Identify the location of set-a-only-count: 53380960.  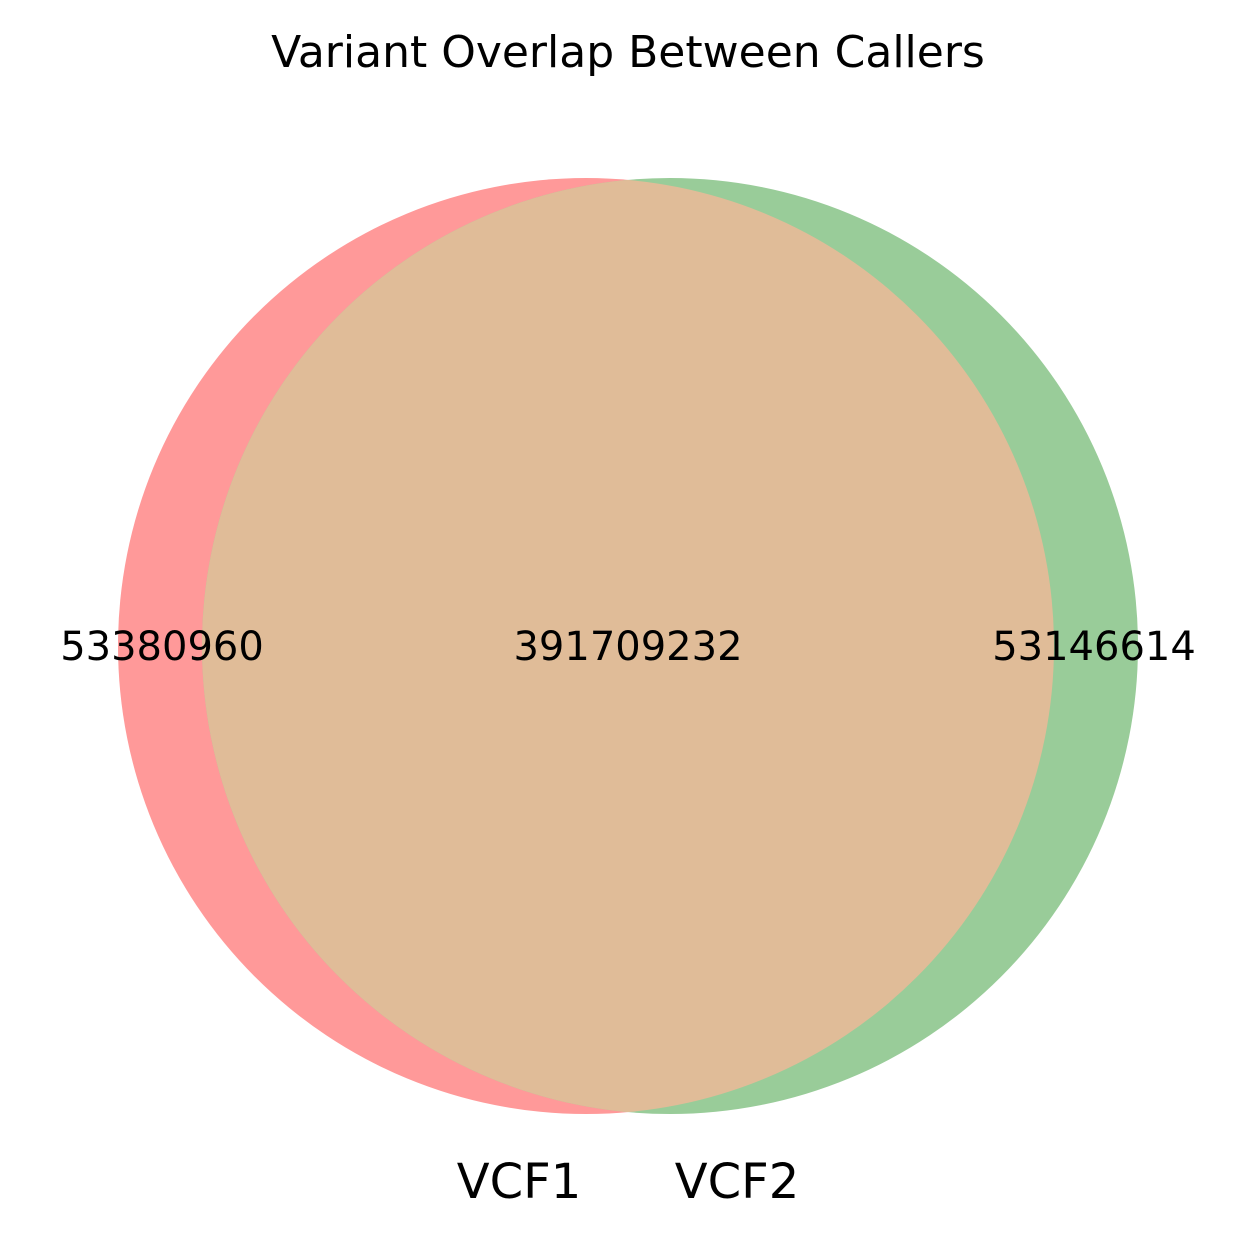
(162, 647).